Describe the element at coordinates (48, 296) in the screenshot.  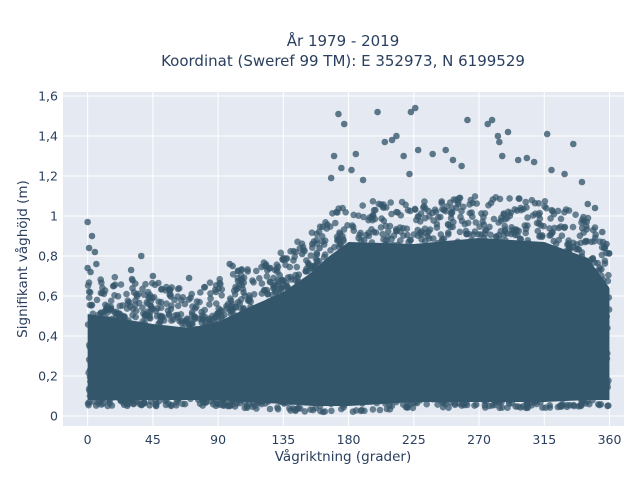
I see `y-tick-label: 0,6` at that location.